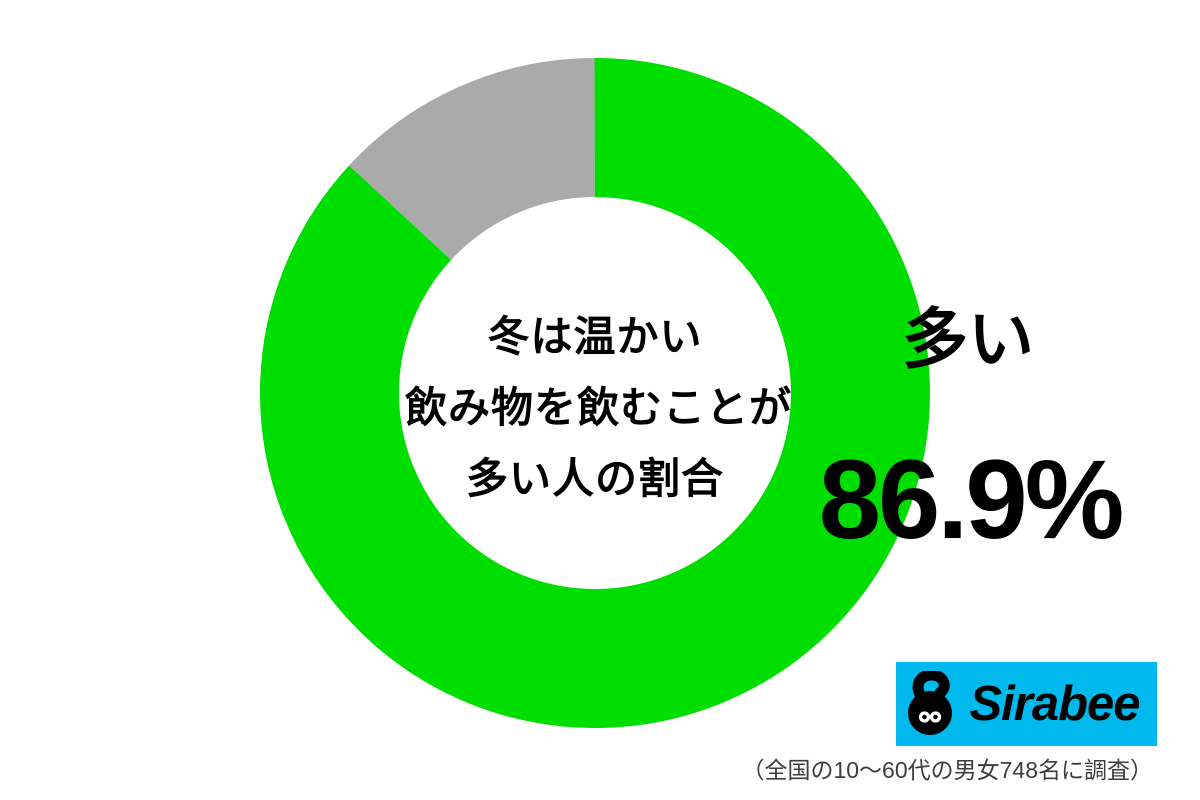  I want to click on sirabee-logo: Sirabee, so click(1026, 704).